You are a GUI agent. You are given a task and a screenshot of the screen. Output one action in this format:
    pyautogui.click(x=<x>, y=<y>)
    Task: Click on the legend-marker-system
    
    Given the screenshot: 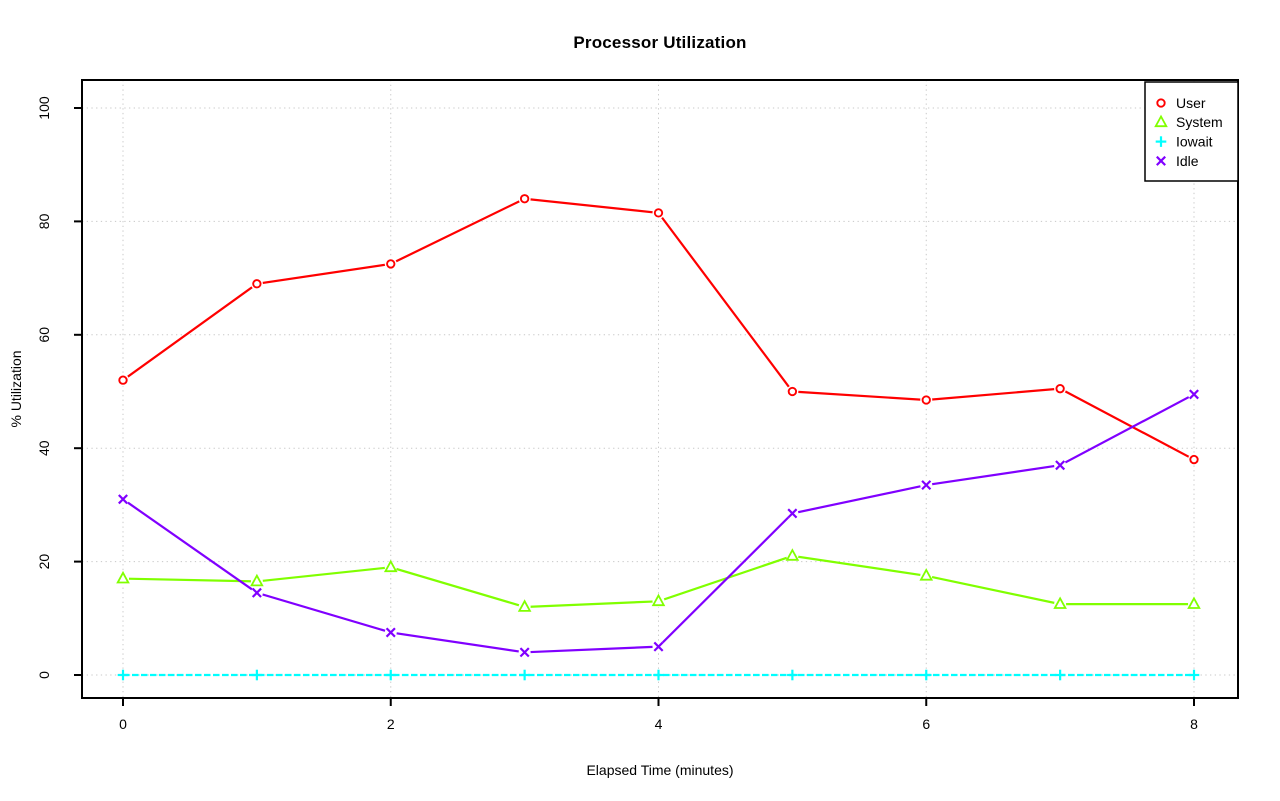 What is the action you would take?
    pyautogui.click(x=1161, y=121)
    